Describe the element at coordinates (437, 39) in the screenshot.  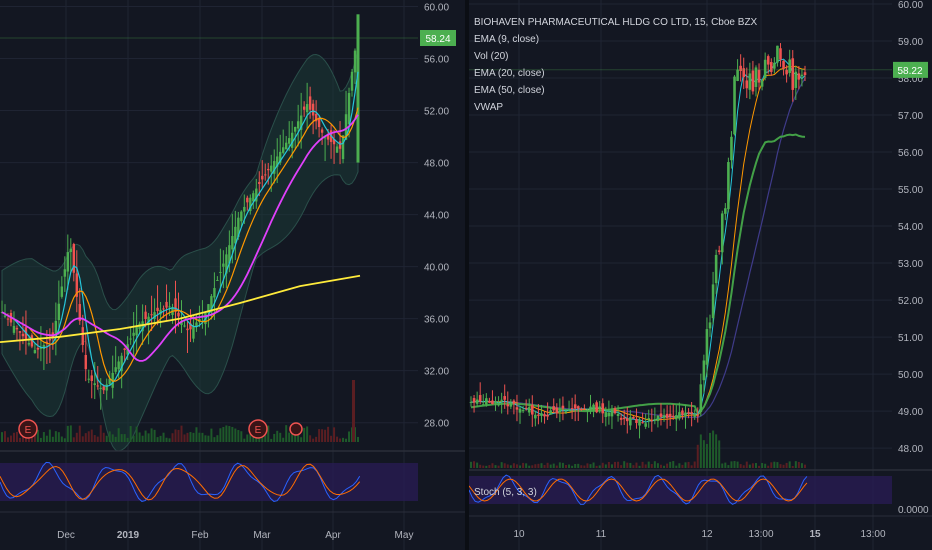
I see `left-last-price-text: 58.24` at that location.